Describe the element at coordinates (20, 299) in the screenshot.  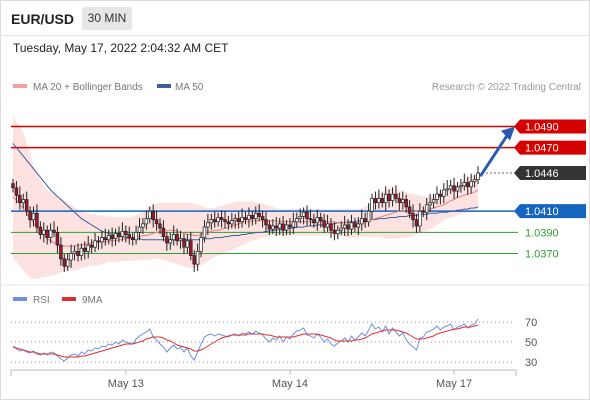
I see `rsi-legend-swatch` at that location.